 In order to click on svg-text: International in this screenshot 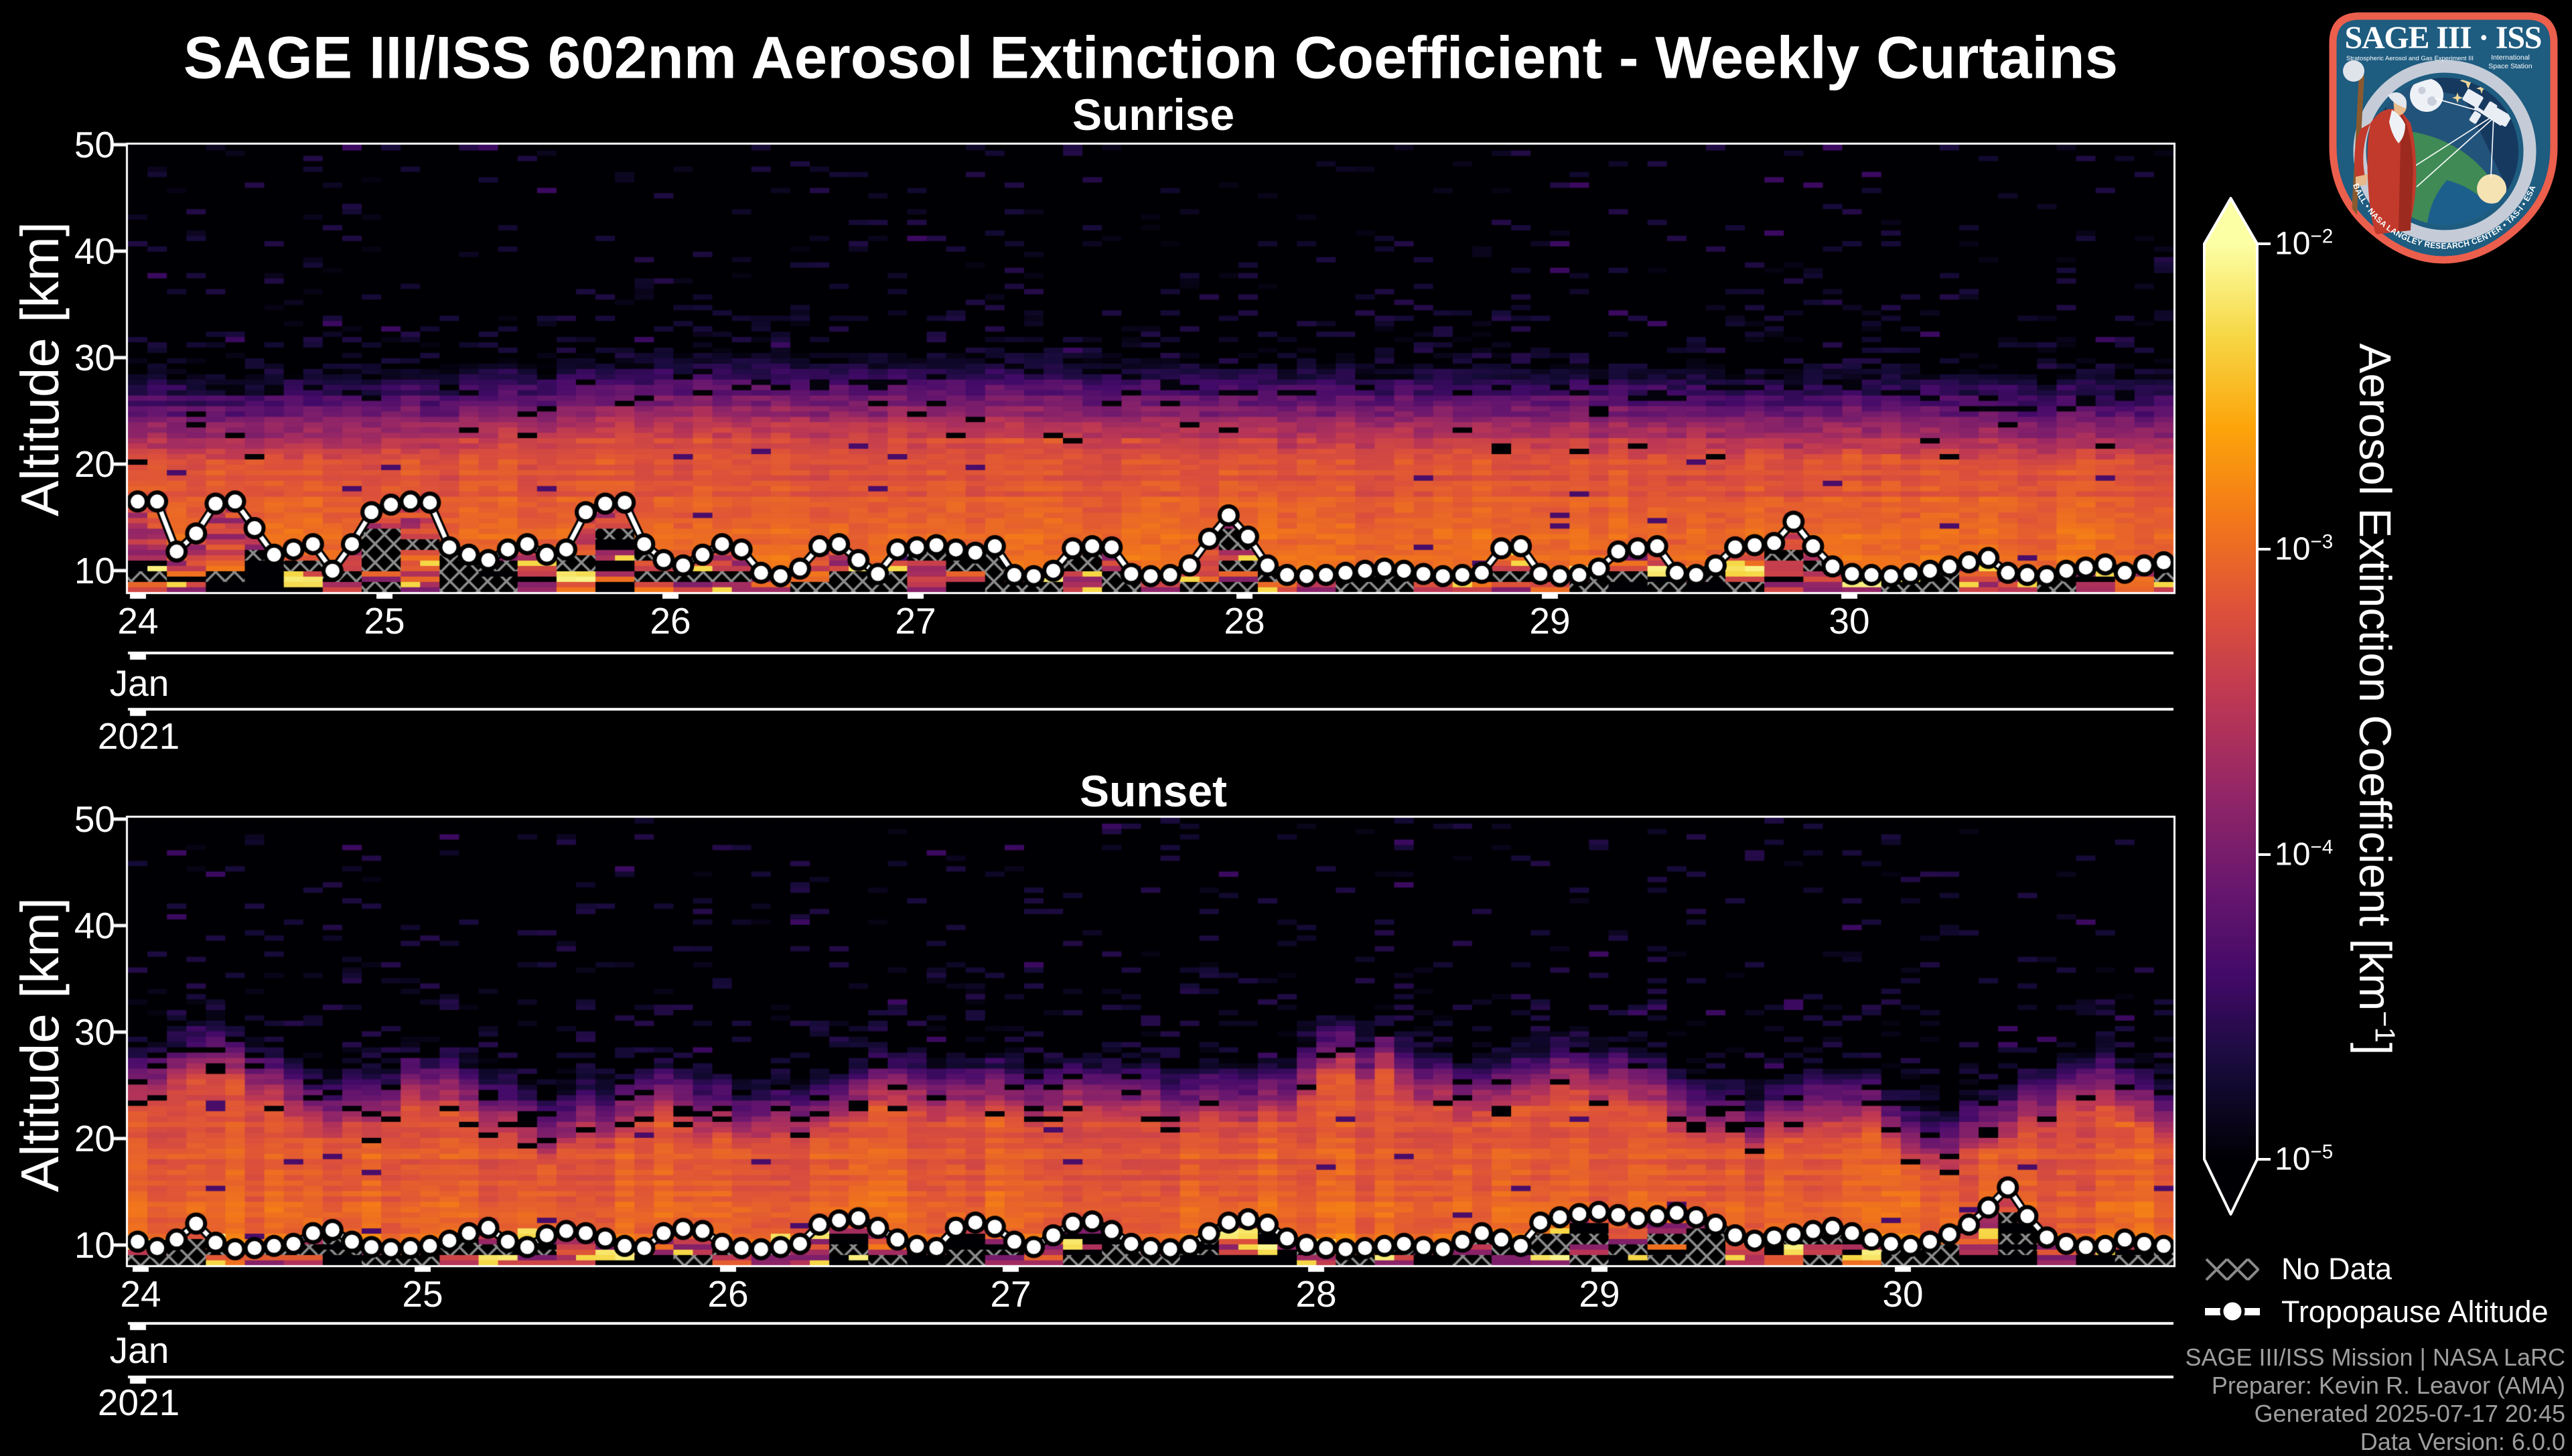, I will do `click(2510, 58)`.